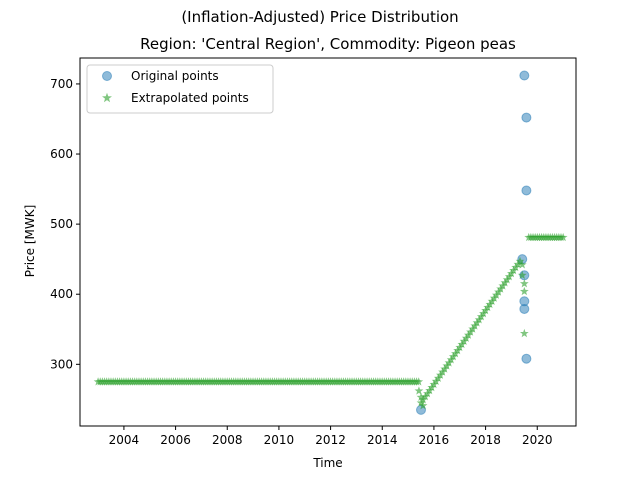 This screenshot has height=480, width=640. I want to click on y-axis-label: Price [MWK], so click(30, 241).